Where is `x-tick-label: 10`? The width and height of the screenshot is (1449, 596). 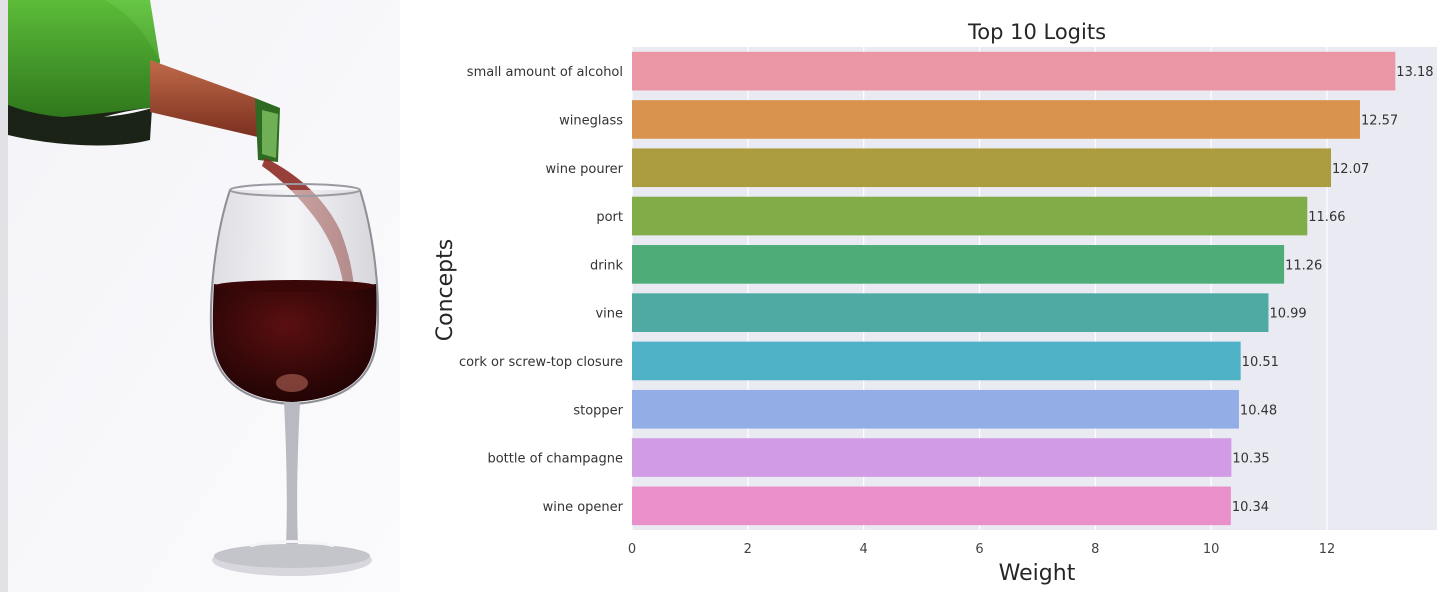
x-tick-label: 10 is located at coordinates (1211, 549).